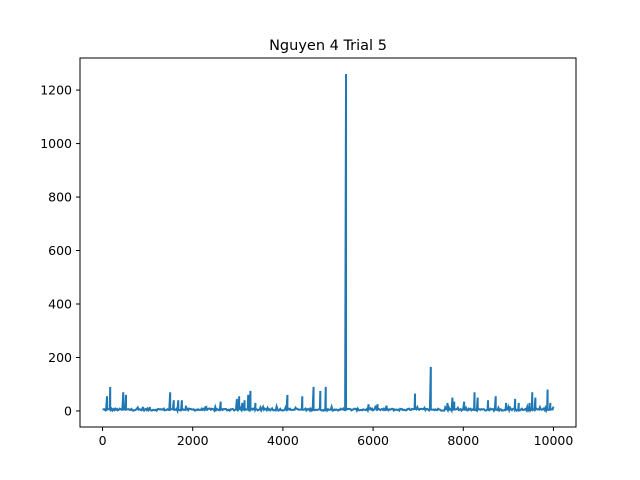 Image resolution: width=640 pixels, height=480 pixels. I want to click on y-tick-label: 600, so click(60, 250).